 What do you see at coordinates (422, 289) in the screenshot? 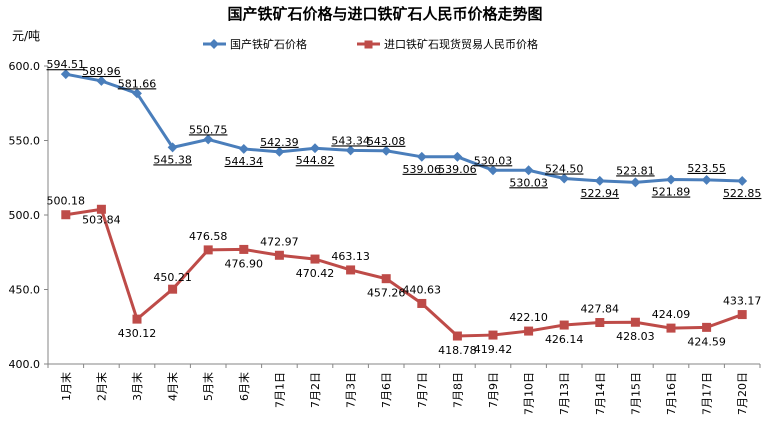
I see `data-label-import: 440.63` at bounding box center [422, 289].